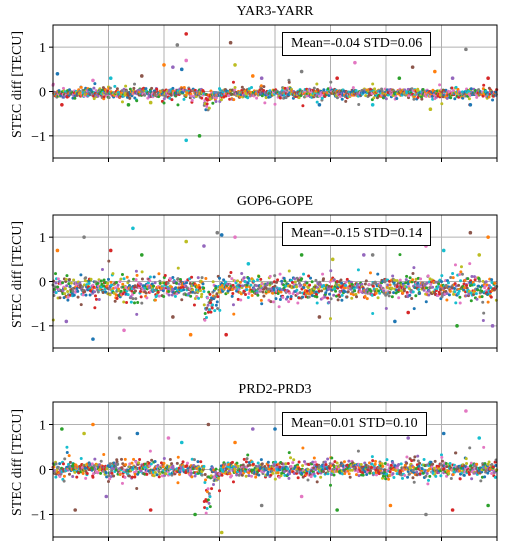 This screenshot has height=550, width=506. Describe the element at coordinates (354, 424) in the screenshot. I see `stats-box: Mean=0.01 STD=0.10` at that location.